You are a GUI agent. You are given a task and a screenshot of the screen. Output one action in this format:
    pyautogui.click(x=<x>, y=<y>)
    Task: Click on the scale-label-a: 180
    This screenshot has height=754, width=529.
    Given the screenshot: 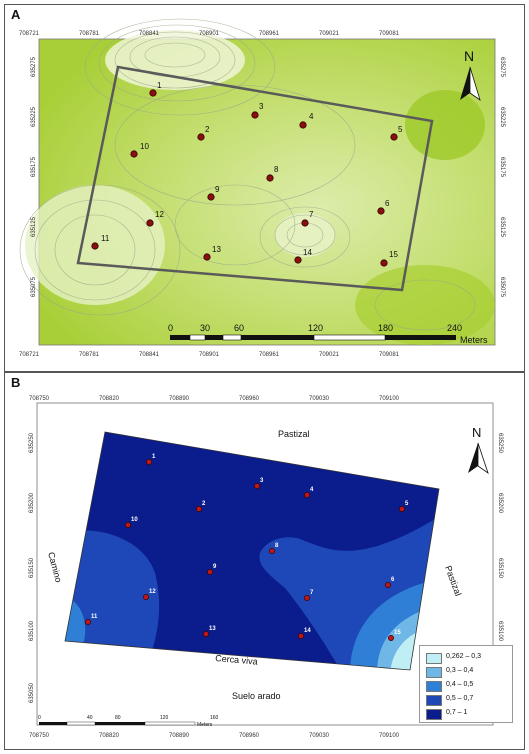 What is the action you would take?
    pyautogui.click(x=385, y=328)
    